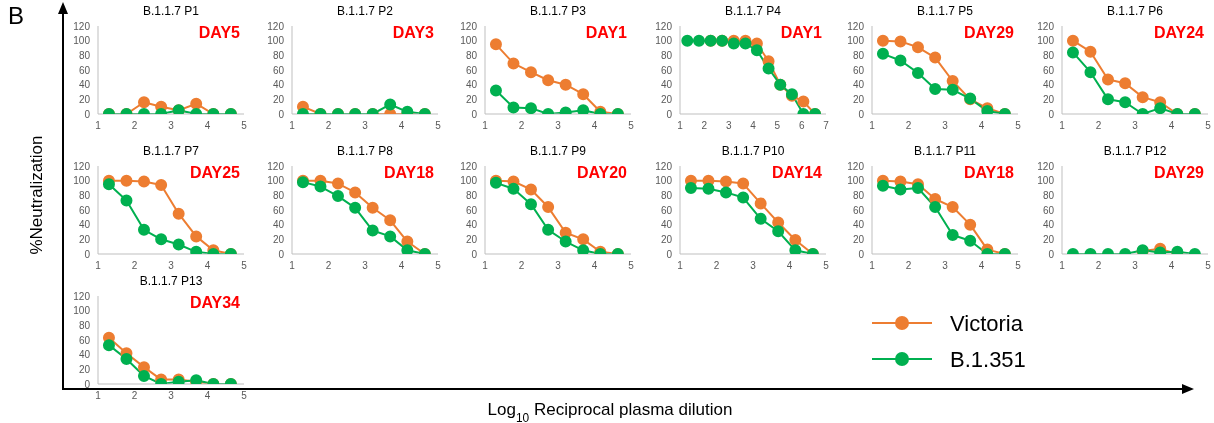 The image size is (1214, 423). I want to click on annotation: DAY24, so click(1178, 33).